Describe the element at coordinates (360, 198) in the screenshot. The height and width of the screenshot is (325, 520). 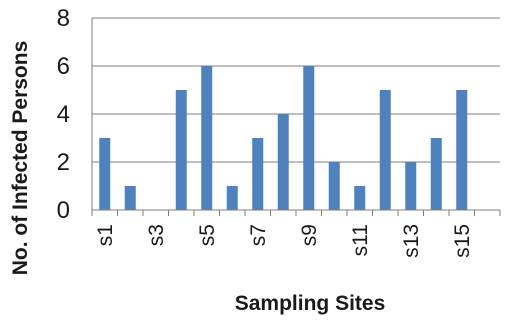
I see `bar-s11` at that location.